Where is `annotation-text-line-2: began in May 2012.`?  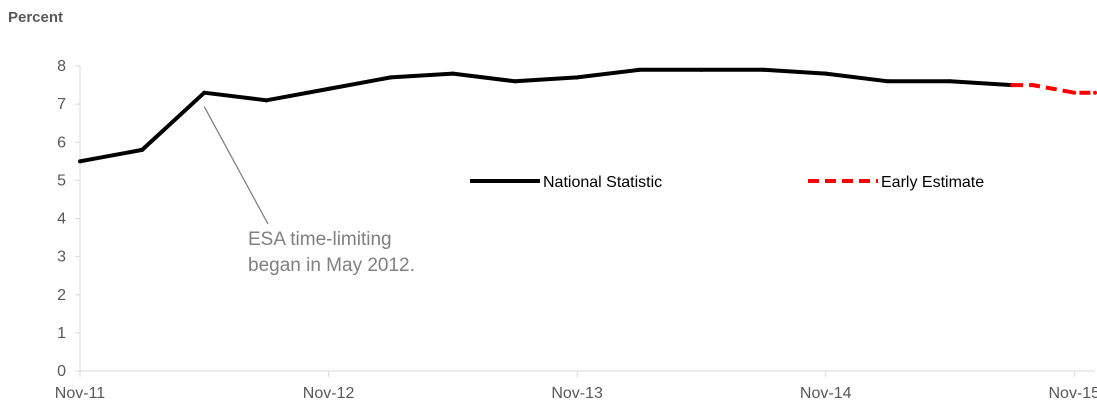
annotation-text-line-2: began in May 2012. is located at coordinates (331, 265).